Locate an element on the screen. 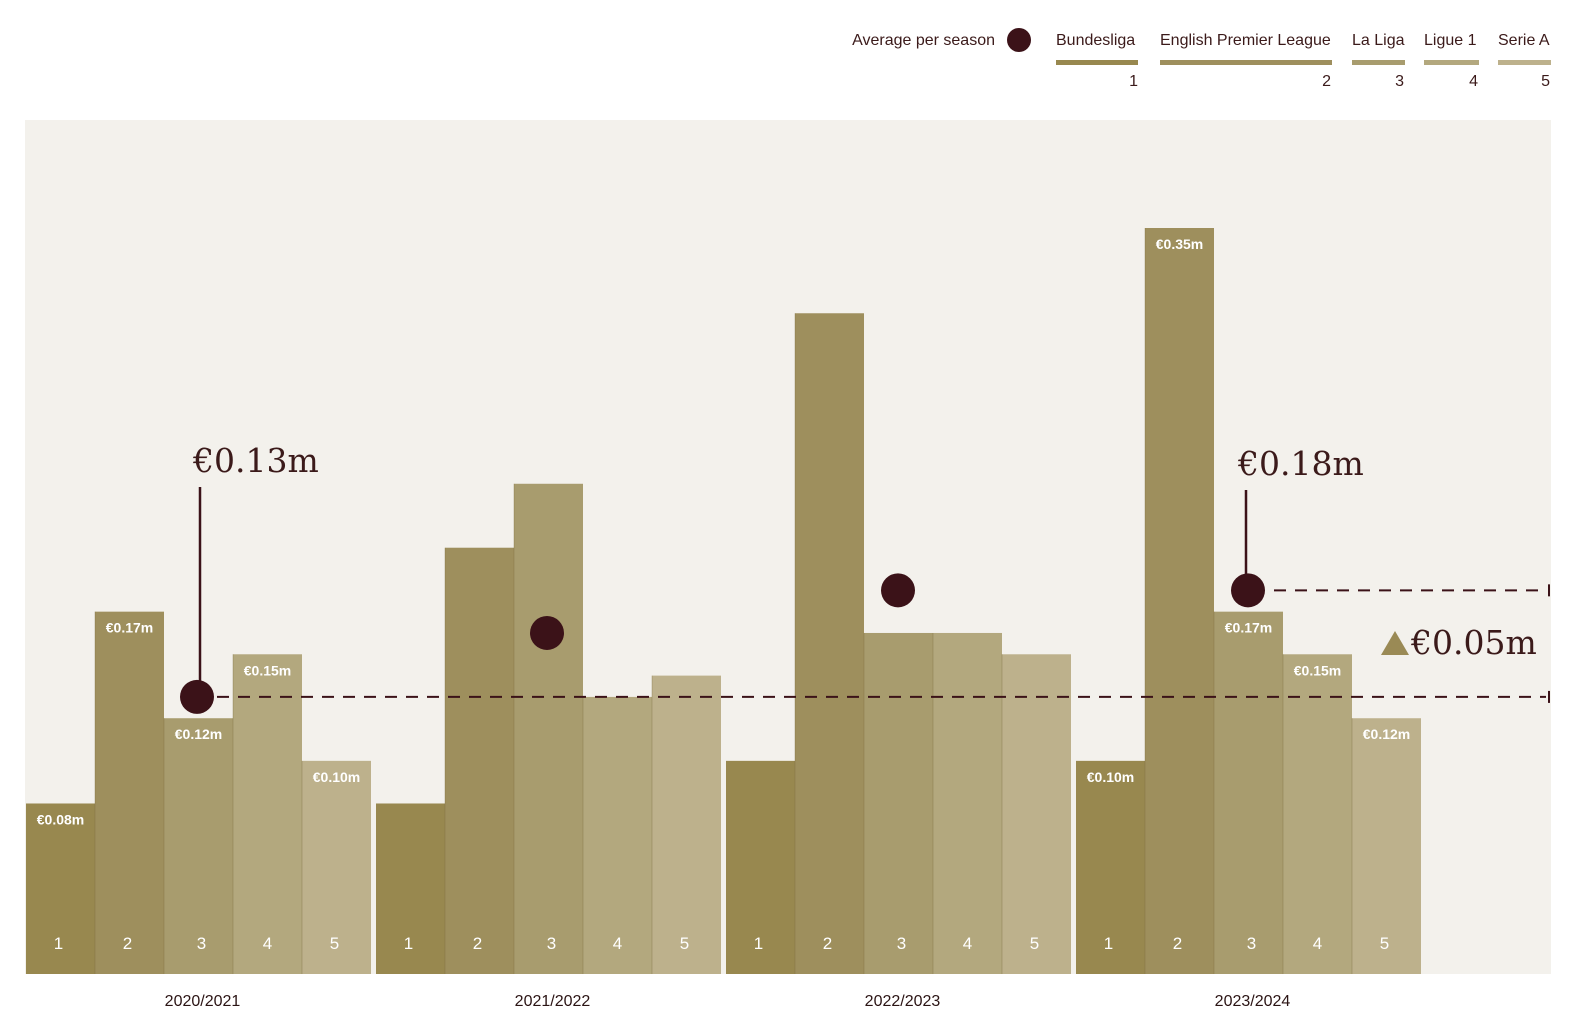 This screenshot has height=1036, width=1576. bar-number-2022-2023-serie-a: 5 is located at coordinates (1034, 943).